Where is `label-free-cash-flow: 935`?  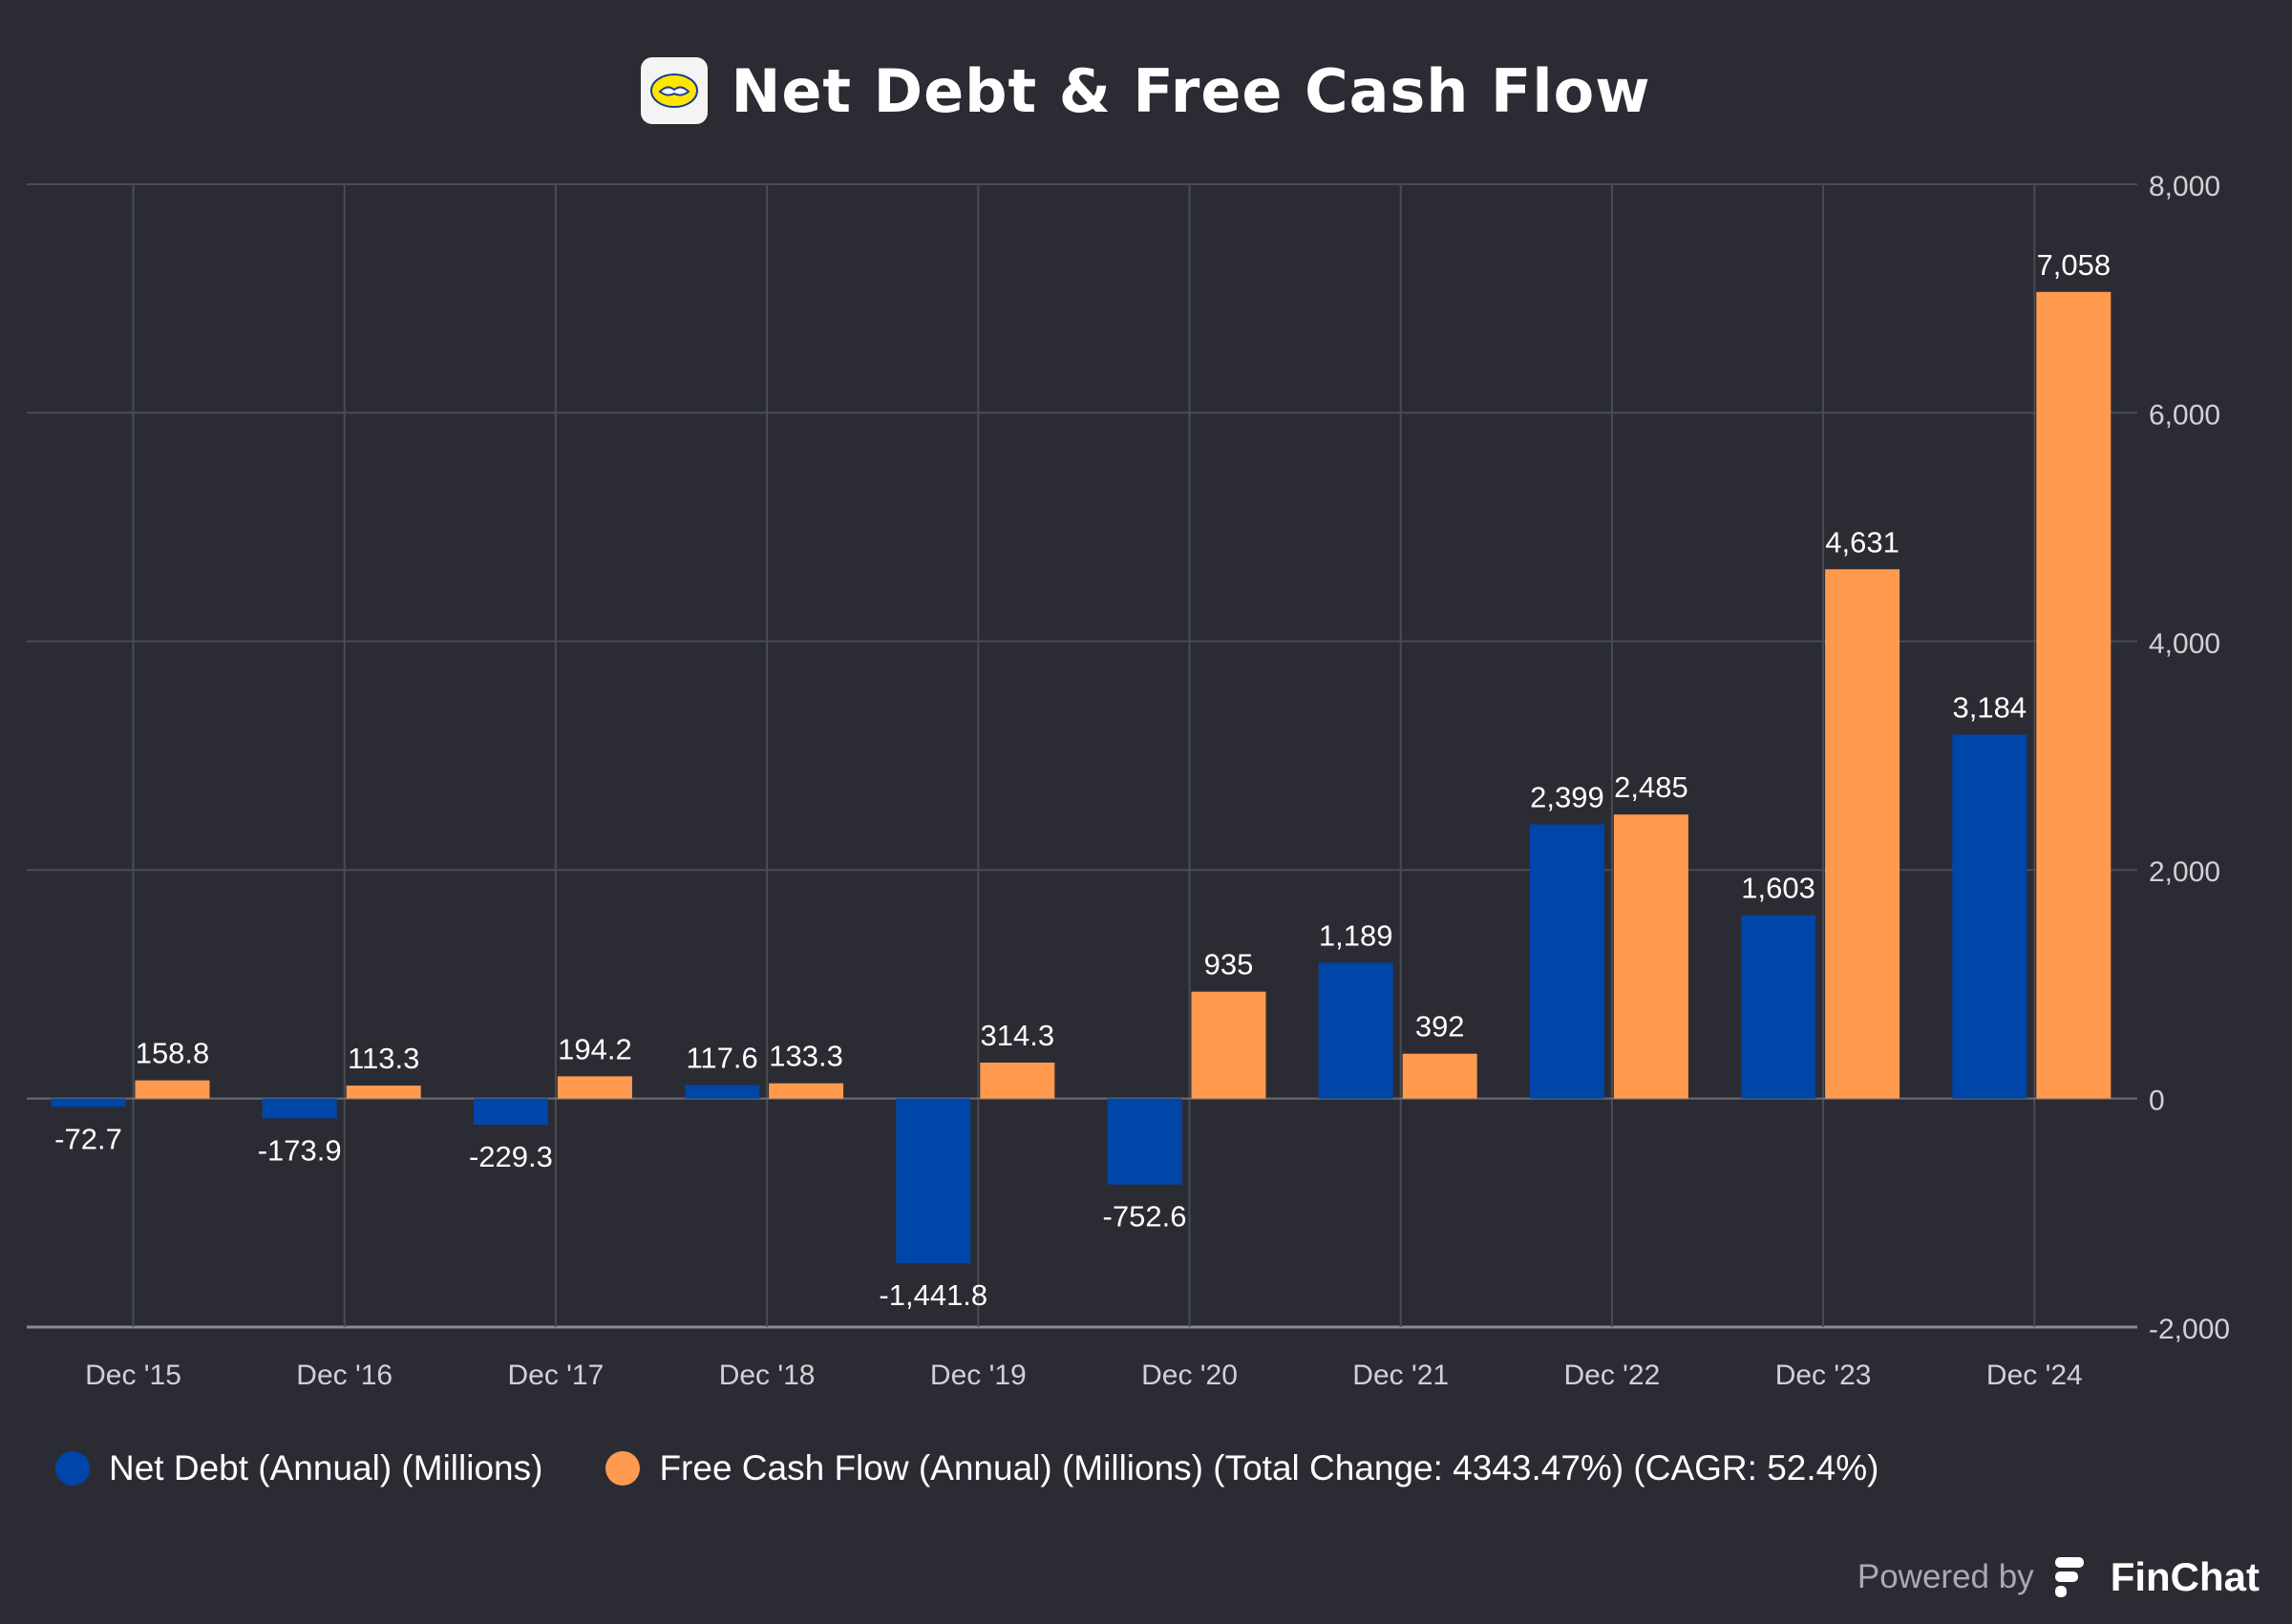 label-free-cash-flow: 935 is located at coordinates (1229, 964).